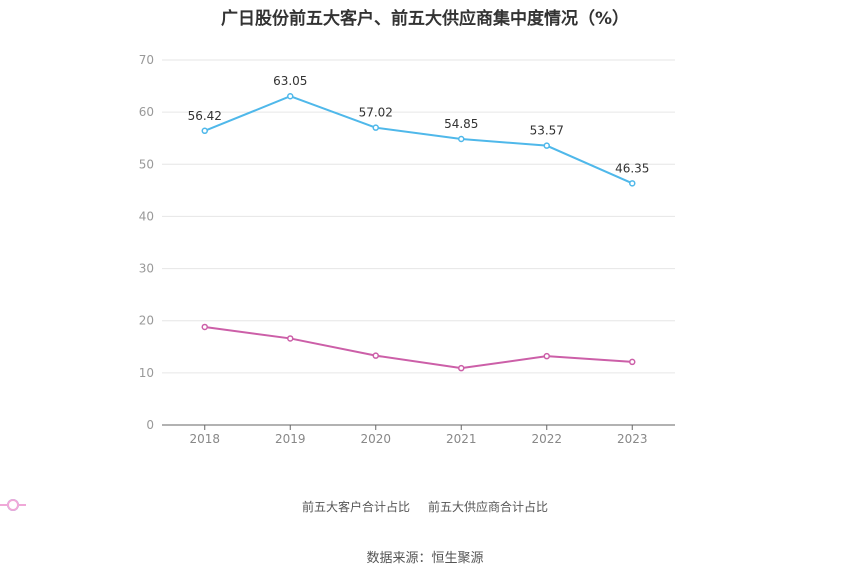  Describe the element at coordinates (146, 269) in the screenshot. I see `y-tick-label: 30` at that location.